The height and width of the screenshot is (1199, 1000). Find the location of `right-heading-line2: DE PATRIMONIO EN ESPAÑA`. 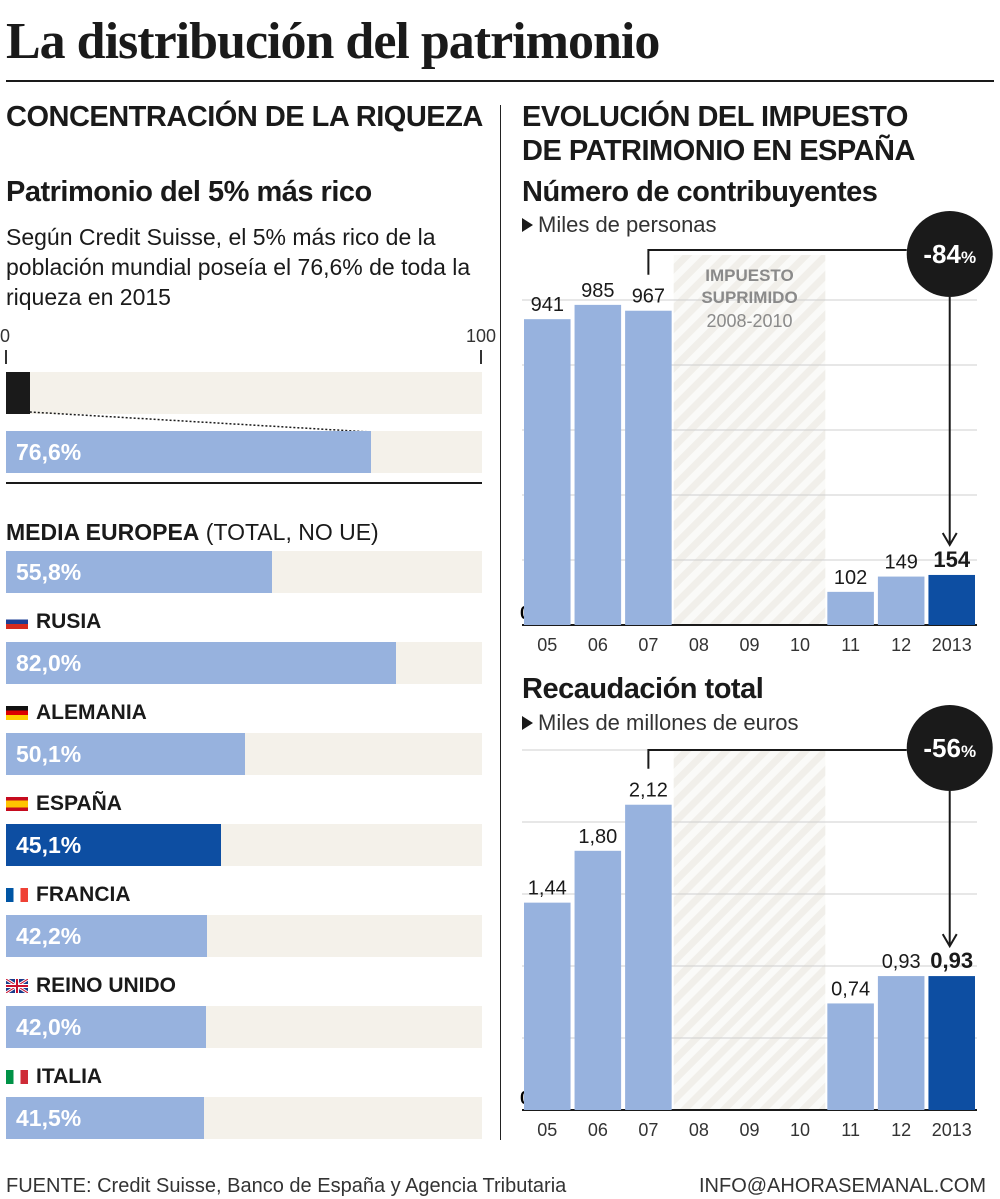

right-heading-line2: DE PATRIMONIO EN ESPAÑA is located at coordinates (718, 151).